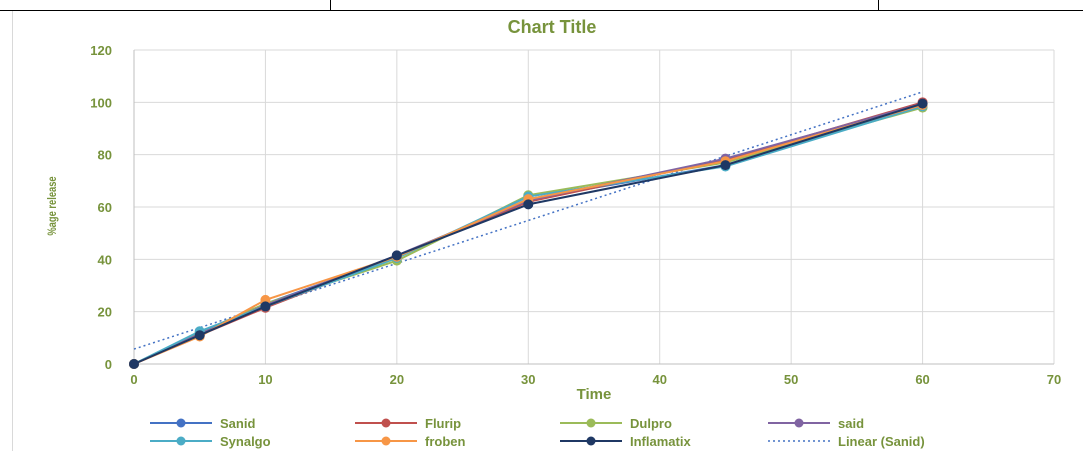  I want to click on legend-label: Dulpro, so click(651, 423).